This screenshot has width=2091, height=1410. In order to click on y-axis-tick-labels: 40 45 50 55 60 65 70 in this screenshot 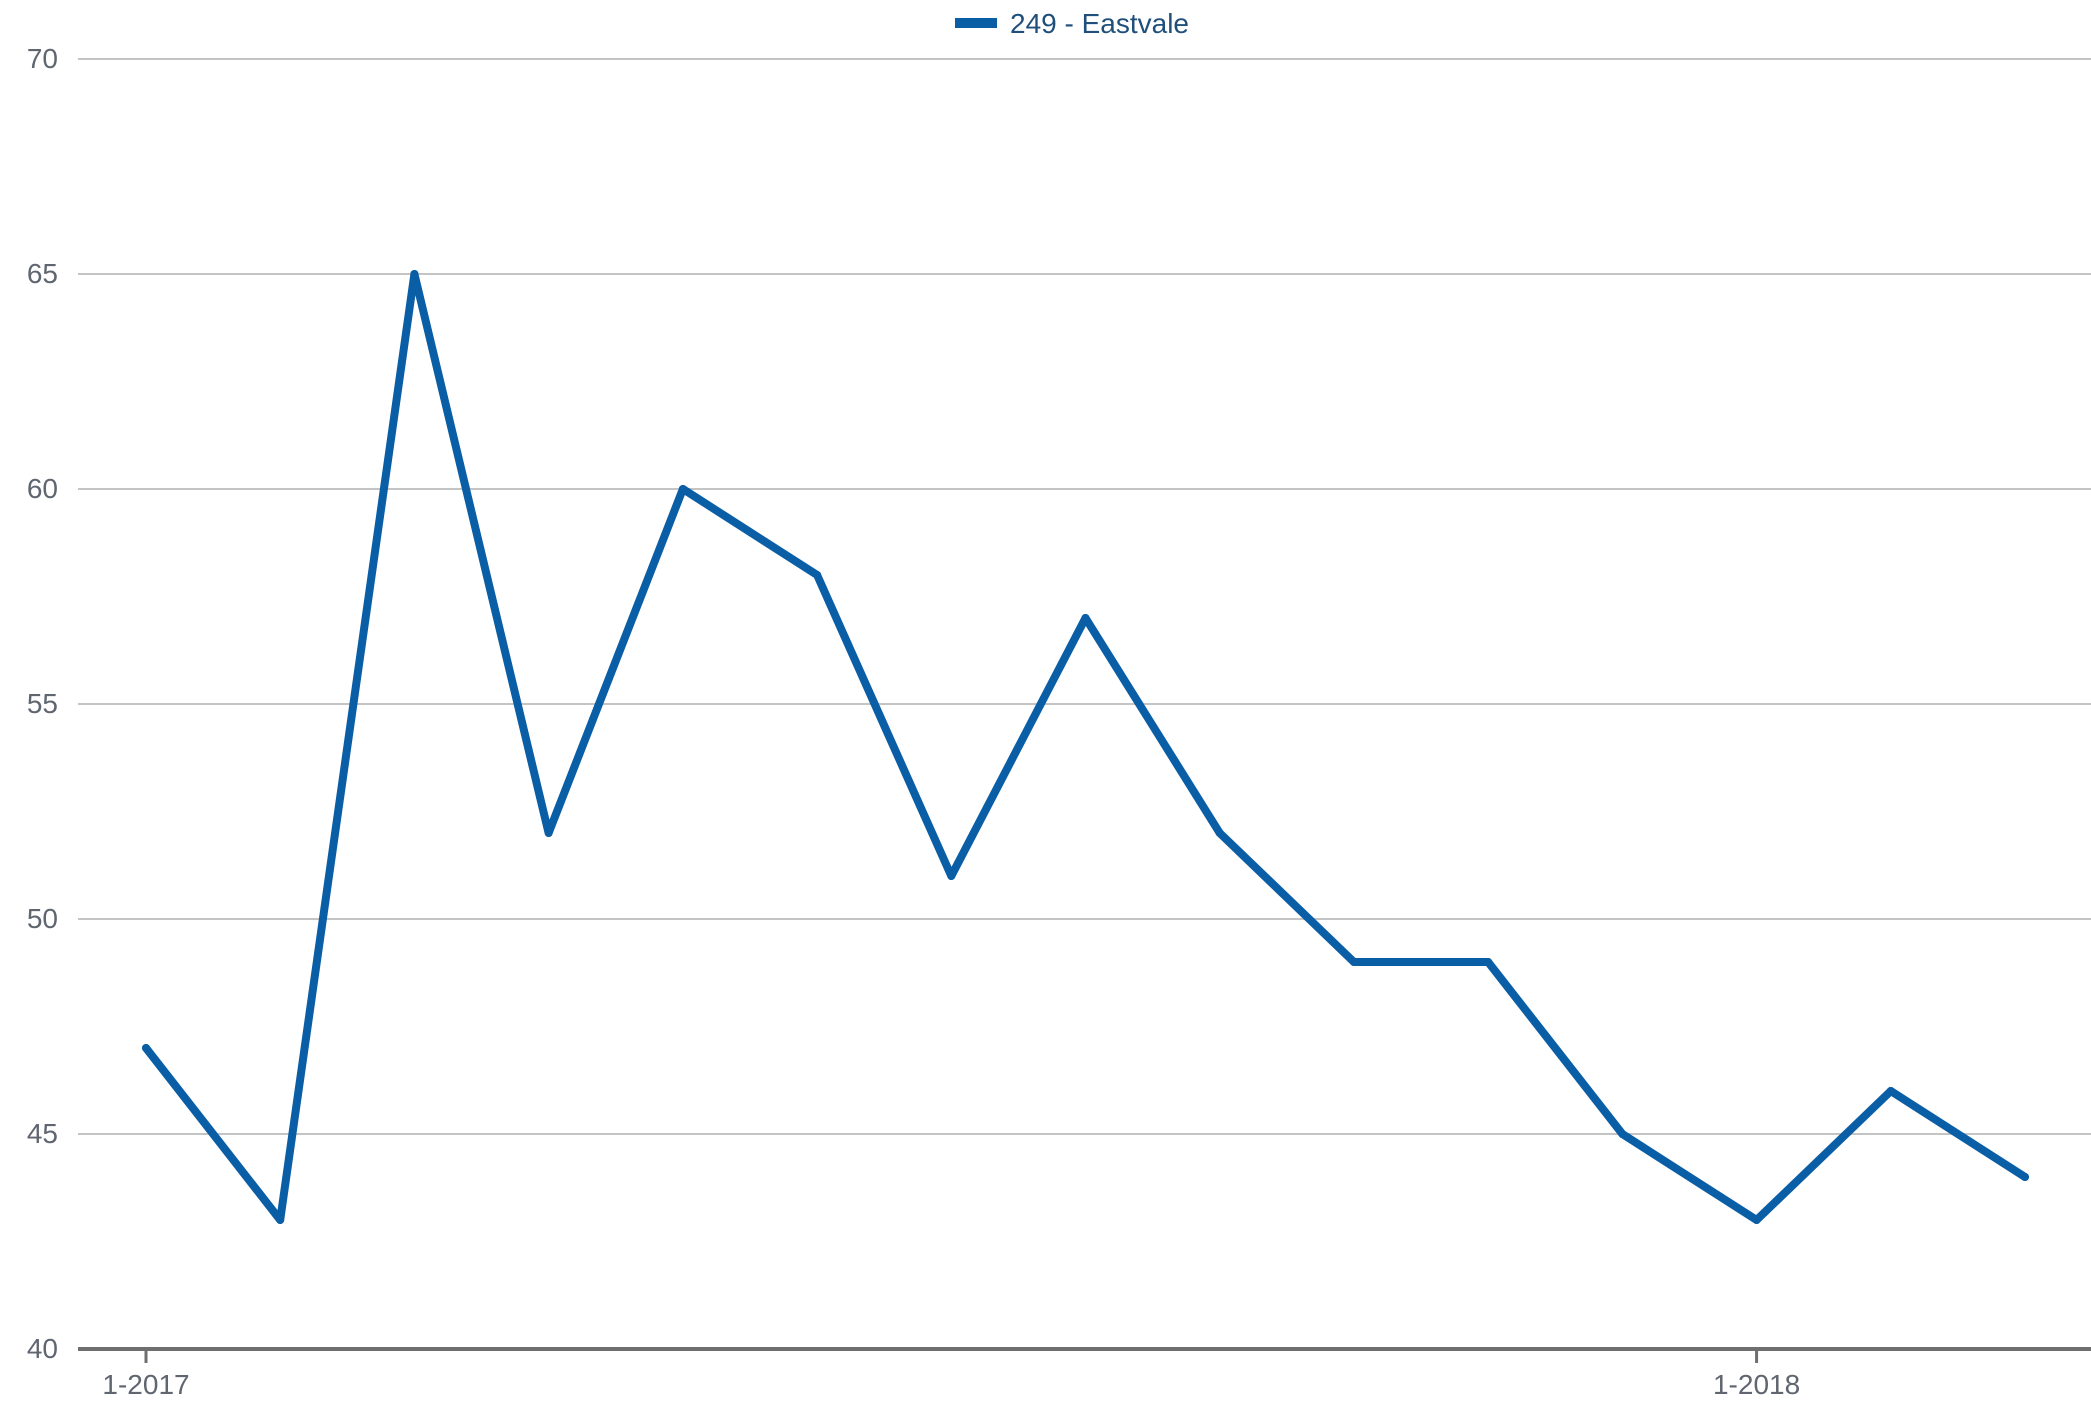, I will do `click(42, 703)`.